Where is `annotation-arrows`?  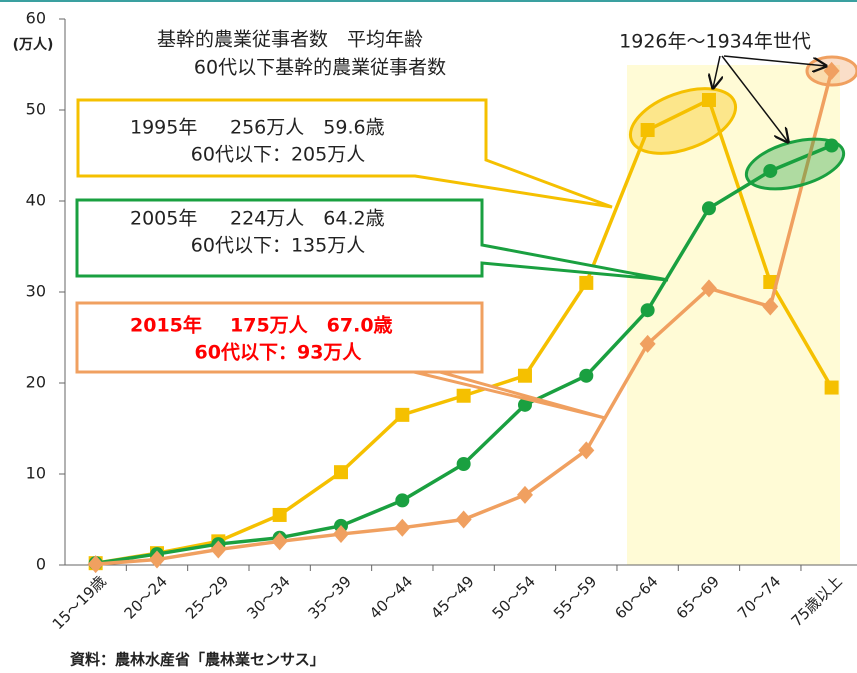
annotation-arrows is located at coordinates (769, 98).